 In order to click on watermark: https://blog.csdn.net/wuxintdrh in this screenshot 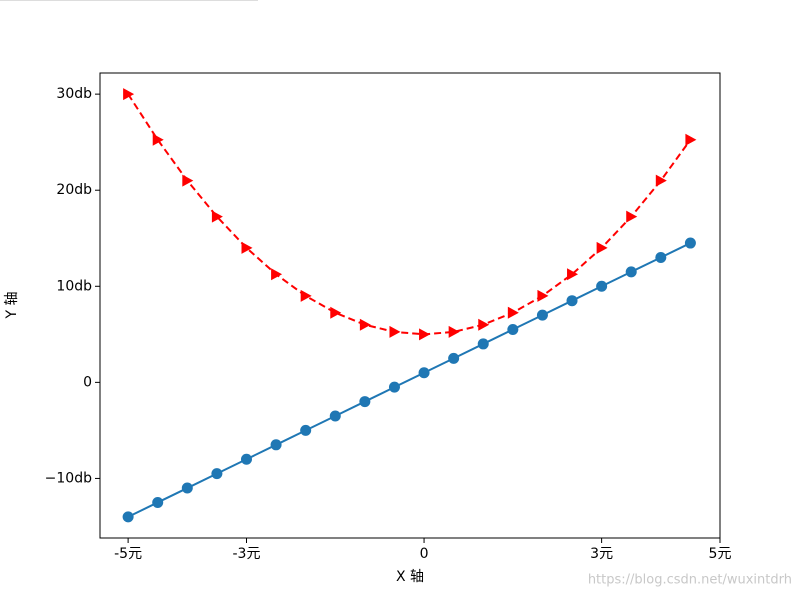, I will do `click(690, 580)`.